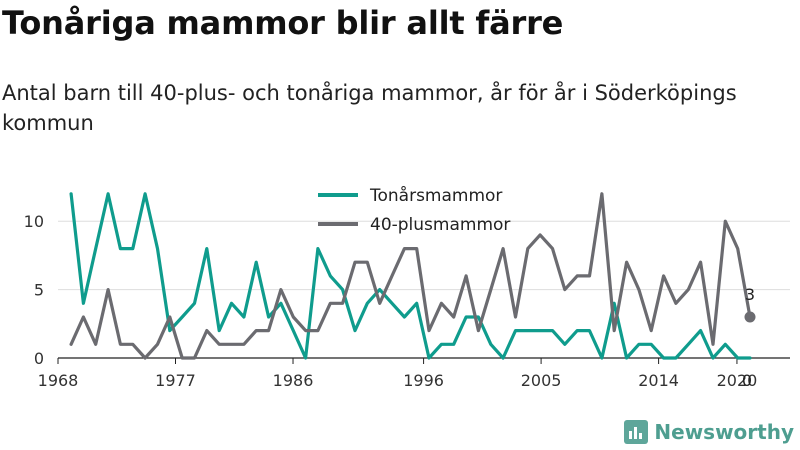  What do you see at coordinates (748, 337) in the screenshot?
I see `end-labels: 03` at bounding box center [748, 337].